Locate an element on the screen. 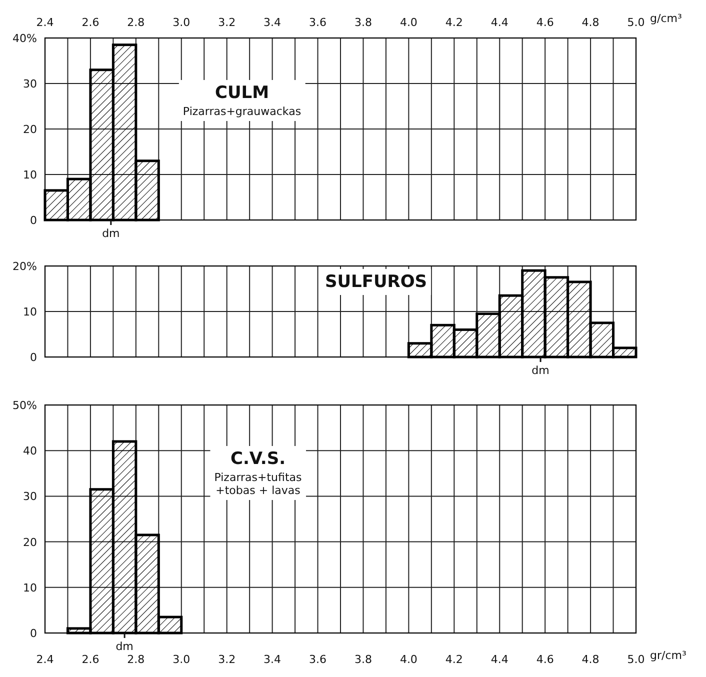 The width and height of the screenshot is (706, 677). y-tick-label: 40 is located at coordinates (30, 451).